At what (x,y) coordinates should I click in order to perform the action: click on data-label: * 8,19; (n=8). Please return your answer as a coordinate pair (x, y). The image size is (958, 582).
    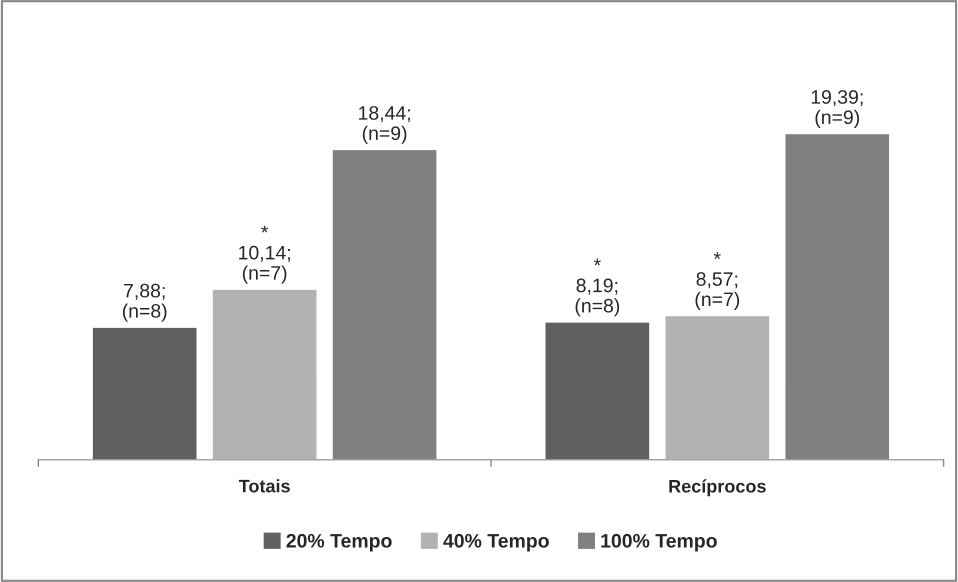
    Looking at the image, I should click on (598, 287).